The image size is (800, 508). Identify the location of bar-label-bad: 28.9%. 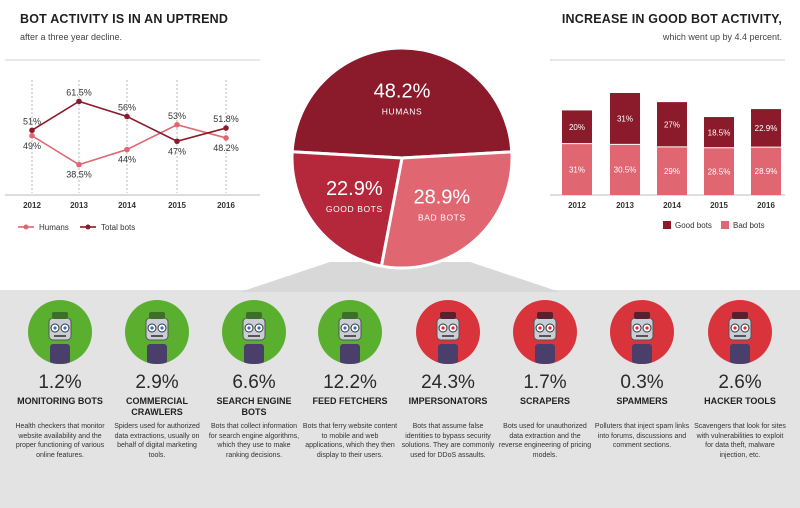
(766, 171).